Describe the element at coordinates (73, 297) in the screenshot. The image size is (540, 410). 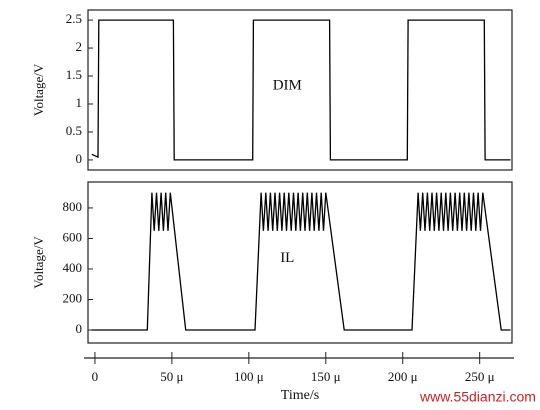
I see `y-tick-label: 200` at that location.